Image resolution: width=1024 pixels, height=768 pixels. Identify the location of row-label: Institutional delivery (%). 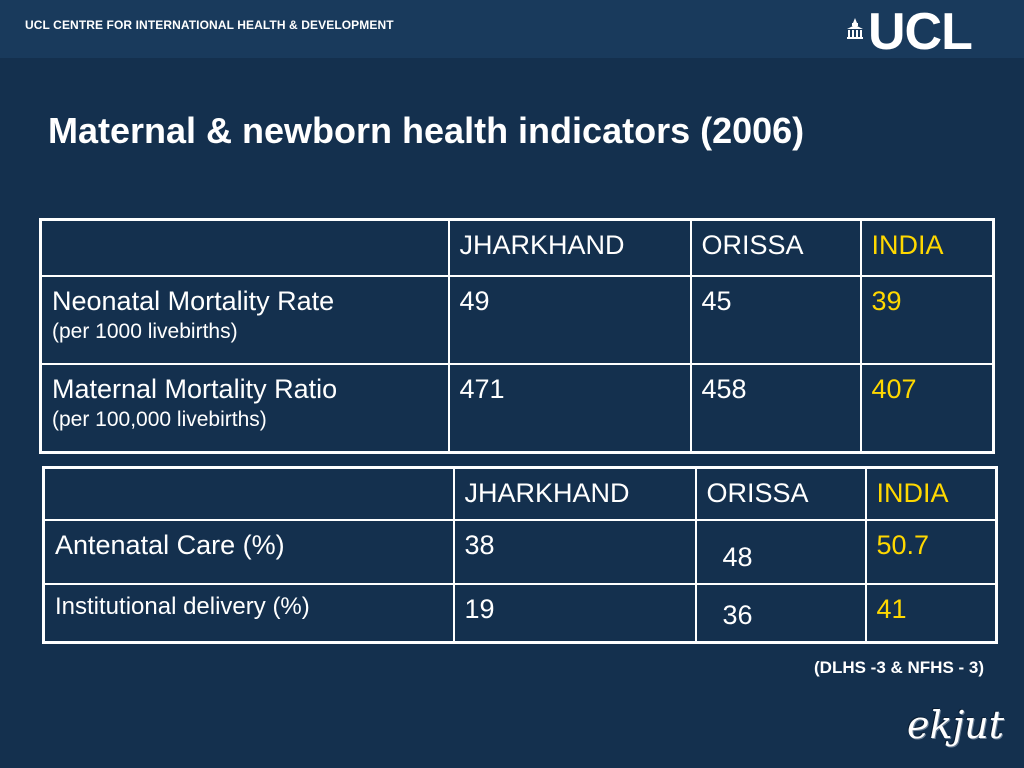
(248, 613).